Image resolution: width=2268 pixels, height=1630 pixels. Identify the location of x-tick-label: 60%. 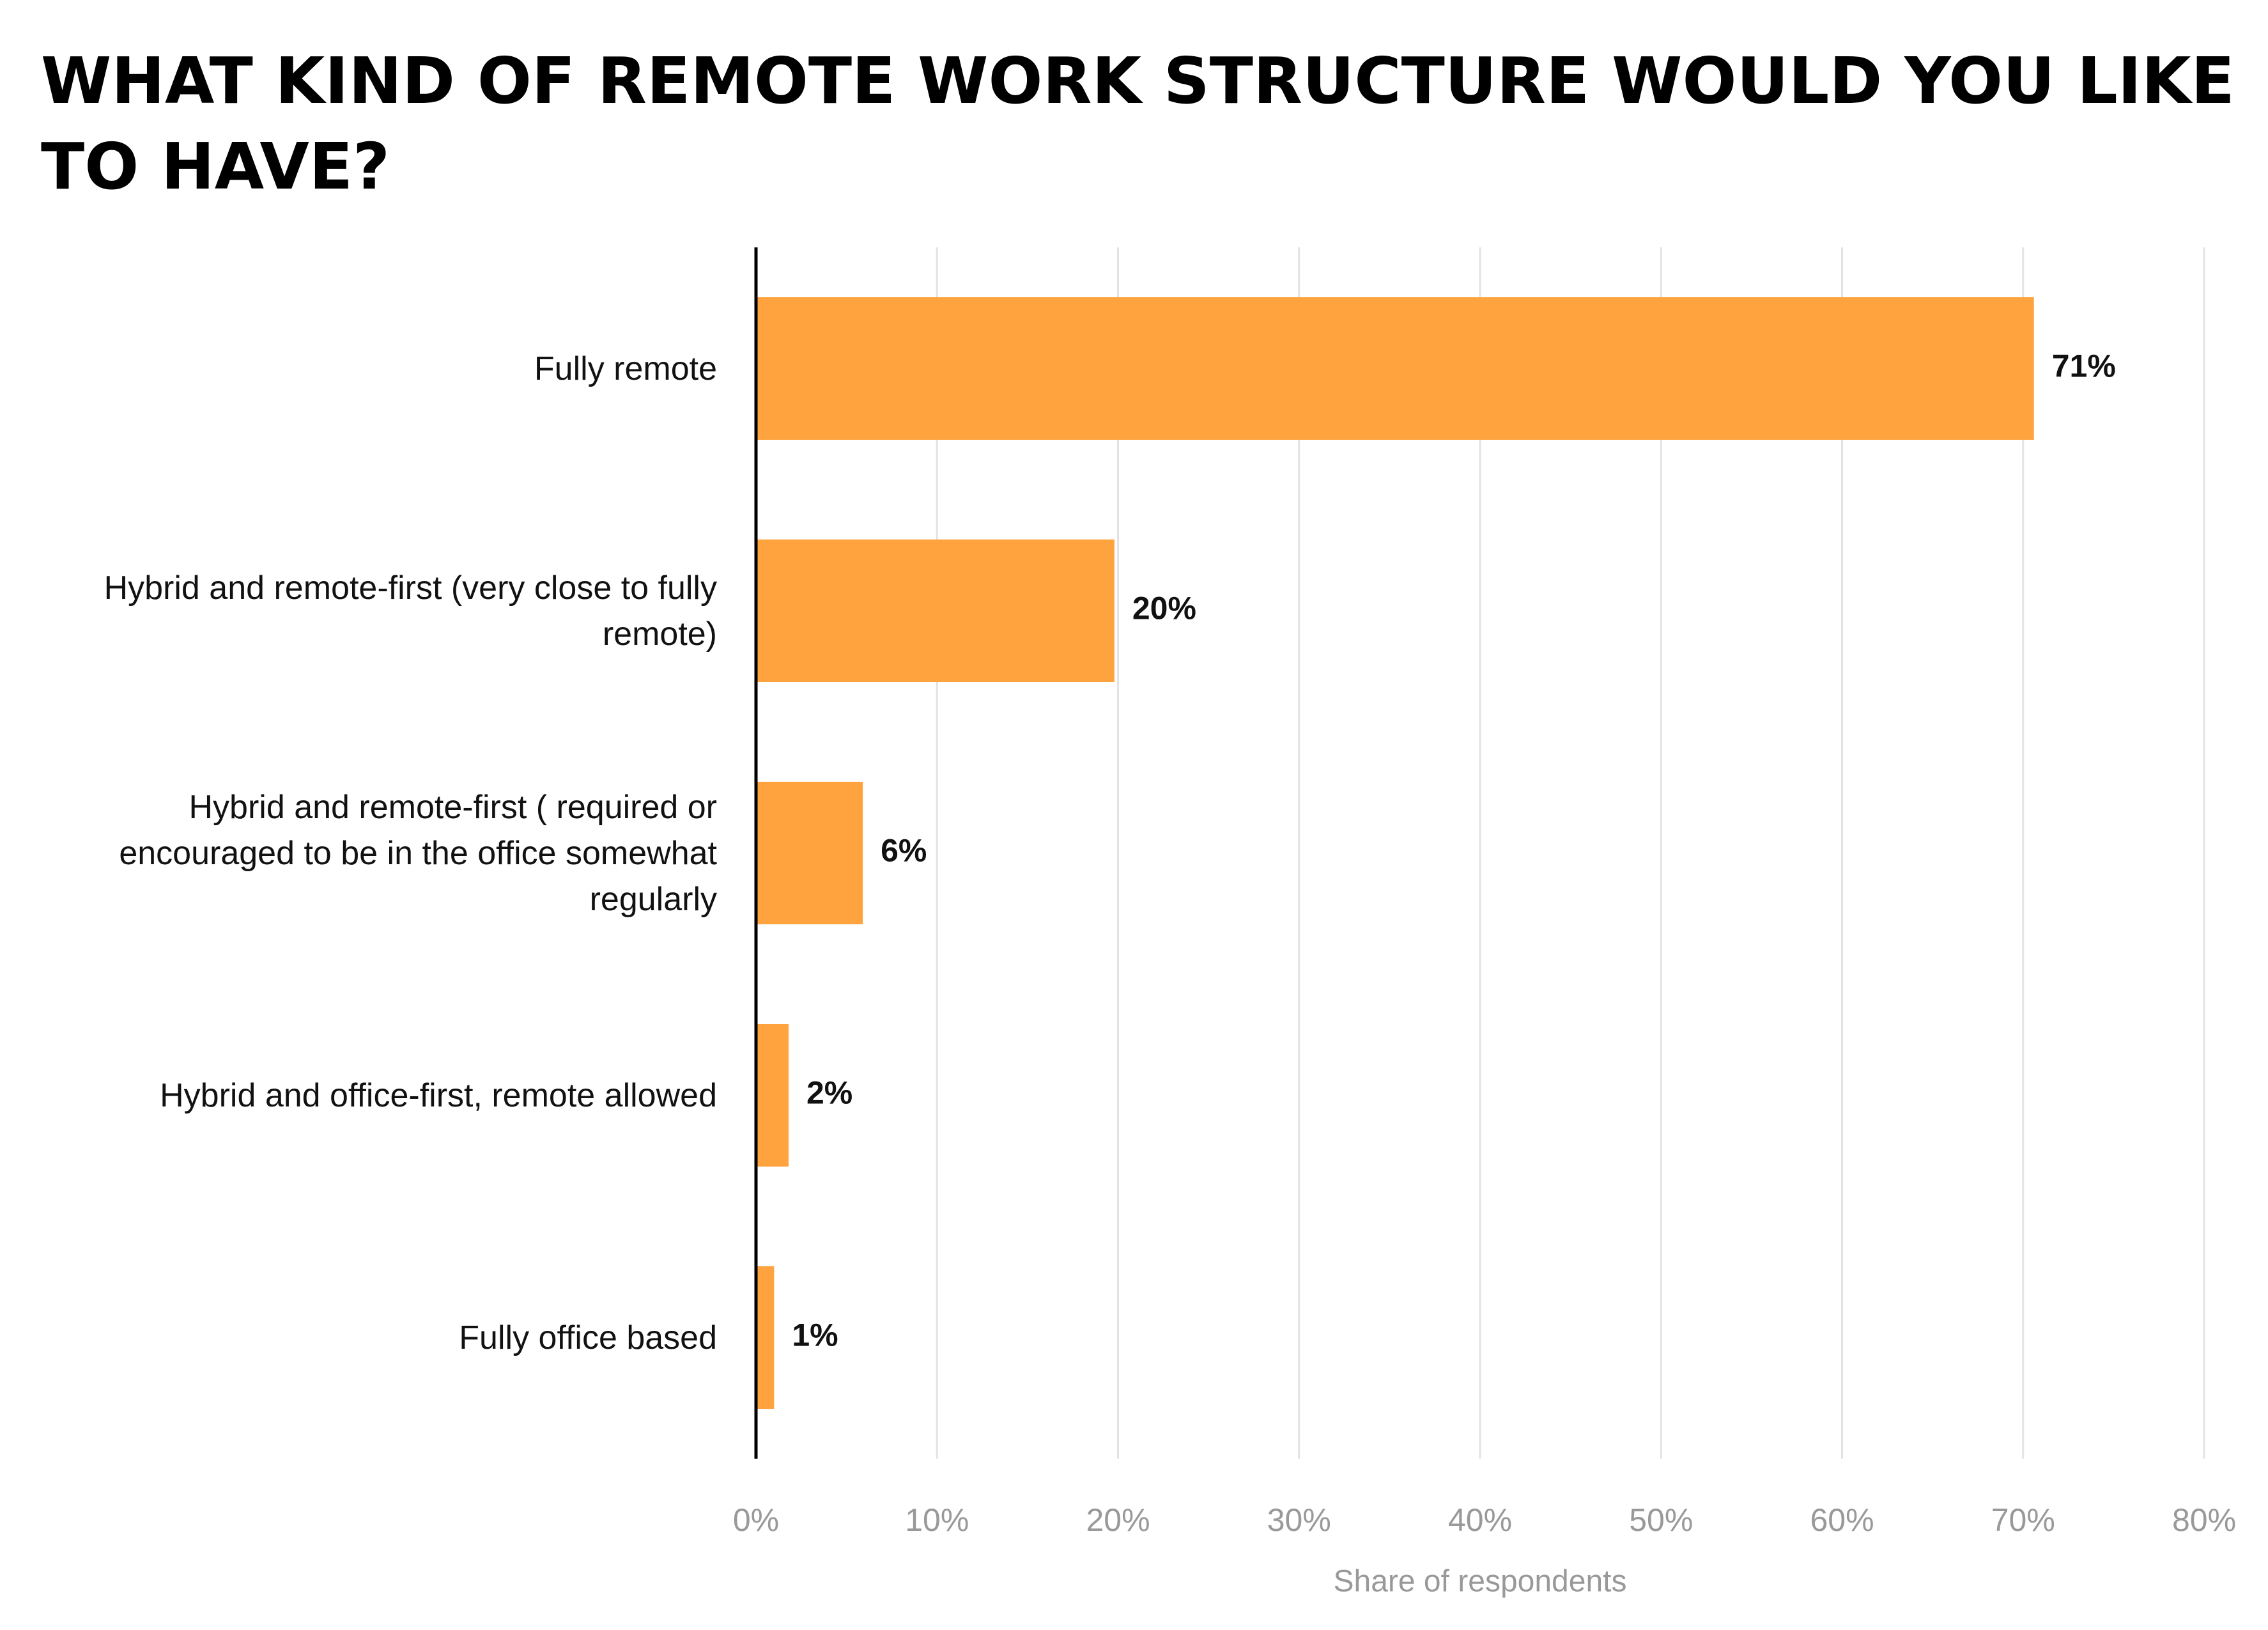
(1842, 1520).